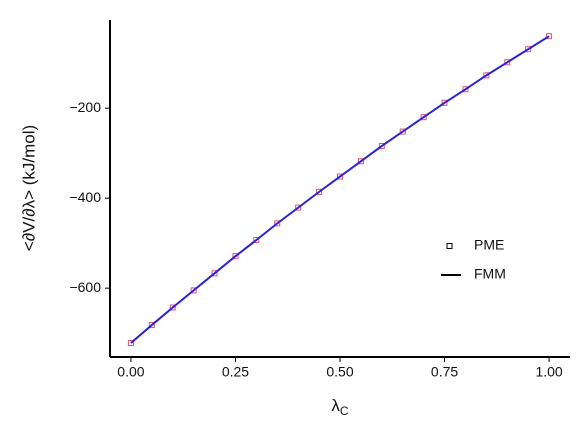 Image resolution: width=581 pixels, height=423 pixels. What do you see at coordinates (85, 107) in the screenshot?
I see `y-tick-label: −200` at bounding box center [85, 107].